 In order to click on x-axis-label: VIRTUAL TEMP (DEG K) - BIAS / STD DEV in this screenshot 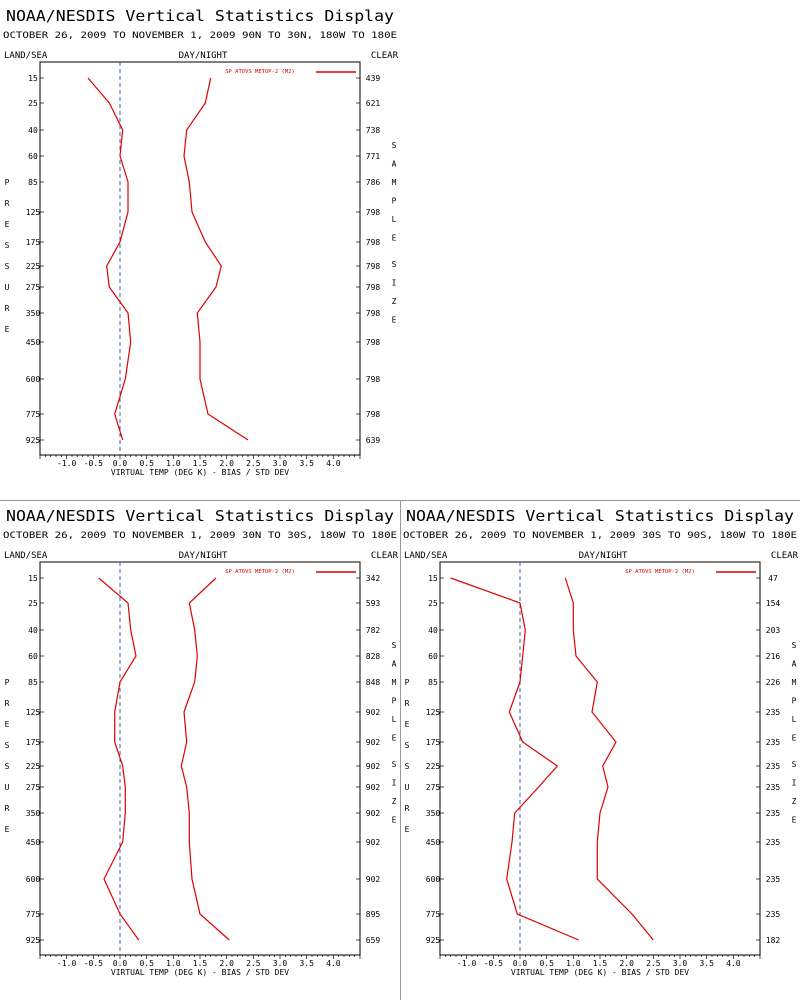, I will do `click(200, 472)`.